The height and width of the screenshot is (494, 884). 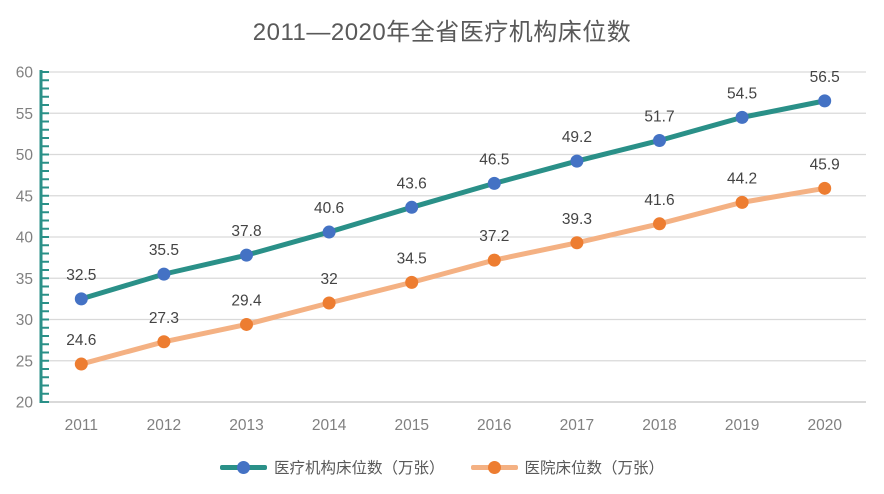 What do you see at coordinates (825, 77) in the screenshot?
I see `data-label-0: 56.5` at bounding box center [825, 77].